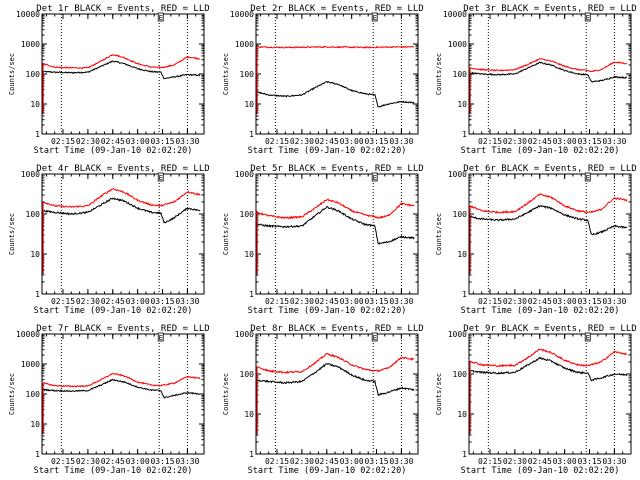  What do you see at coordinates (113, 141) in the screenshot?
I see `x-tick-label: 02:45` at bounding box center [113, 141].